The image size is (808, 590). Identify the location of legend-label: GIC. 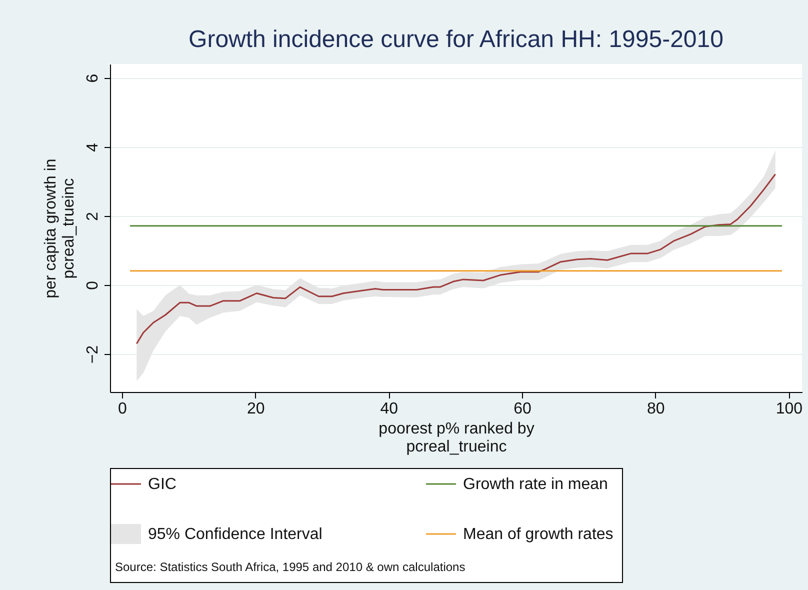
(162, 484).